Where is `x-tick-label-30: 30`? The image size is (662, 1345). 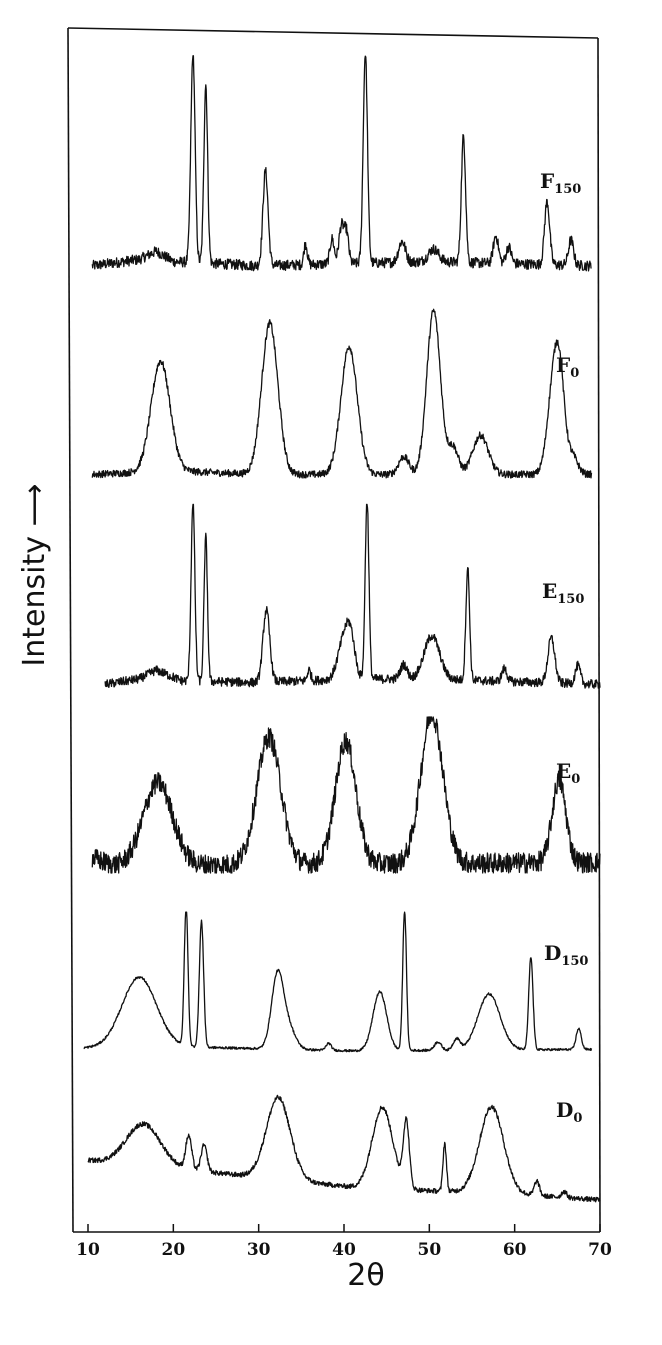
x-tick-label-30: 30 is located at coordinates (259, 1250).